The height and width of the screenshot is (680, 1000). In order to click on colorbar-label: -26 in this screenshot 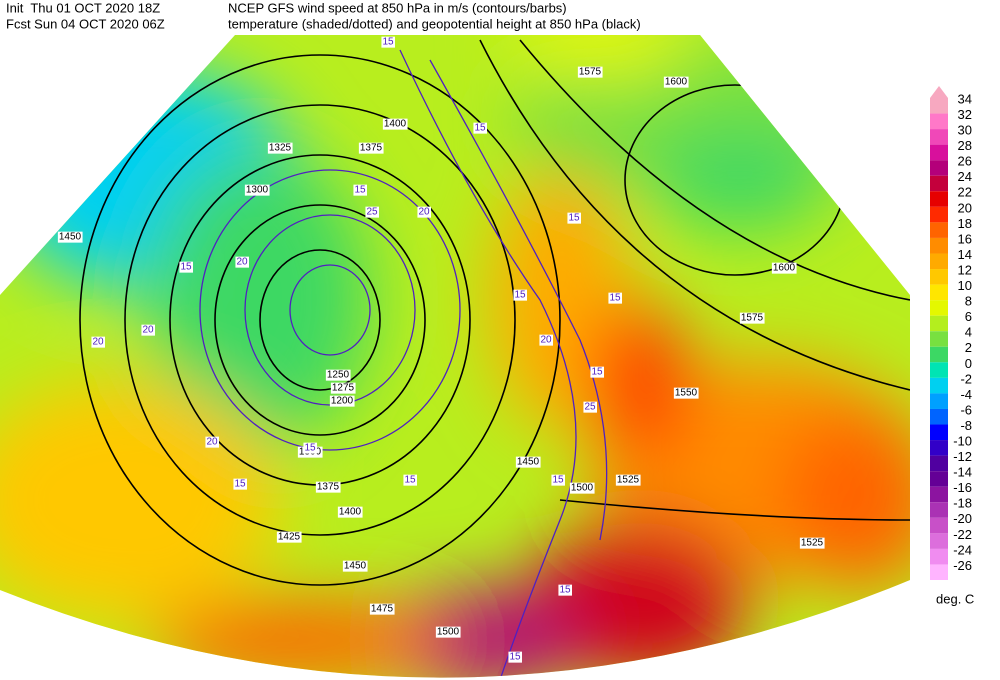, I will do `click(962, 565)`.